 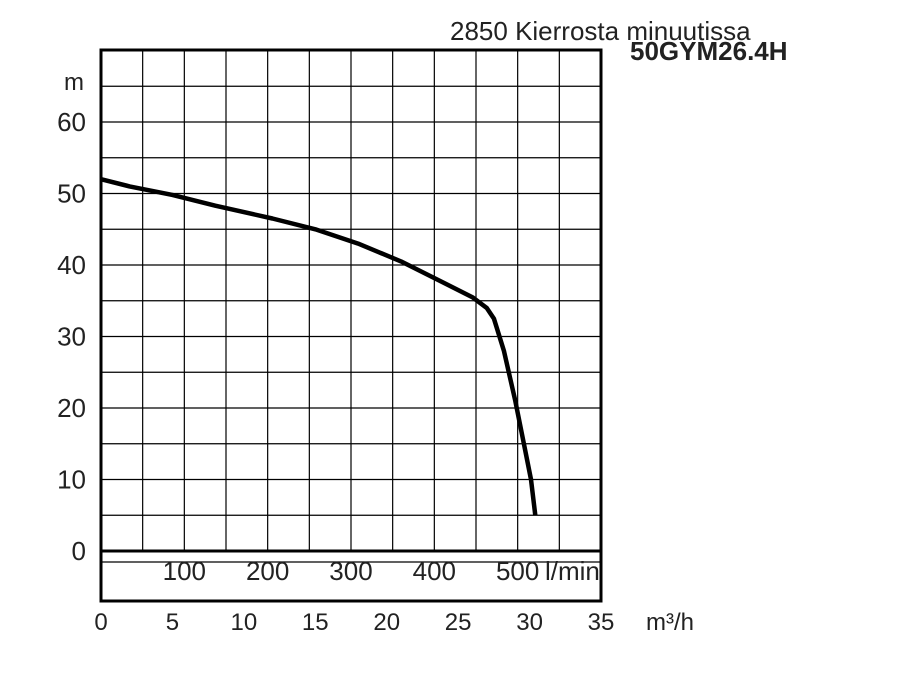 I want to click on y-tick-label: 40, so click(x=71, y=265).